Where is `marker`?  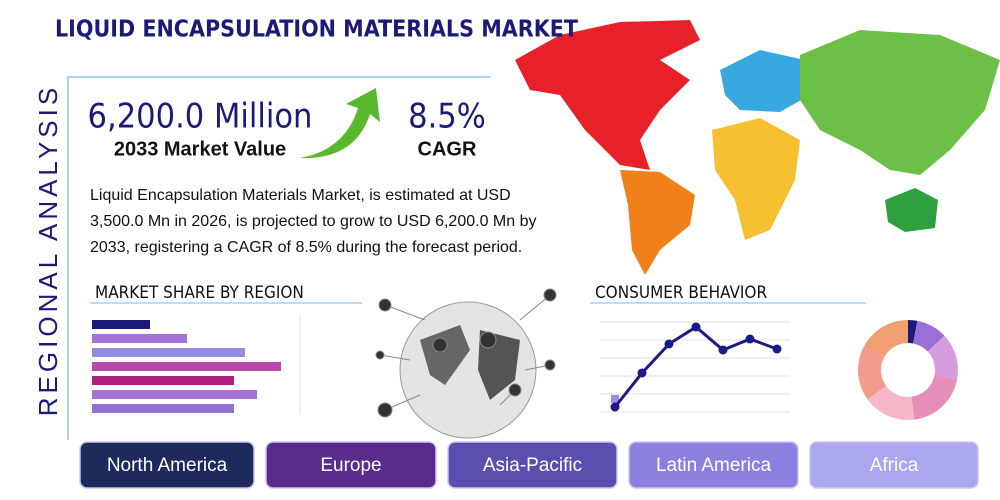
marker is located at coordinates (615, 399).